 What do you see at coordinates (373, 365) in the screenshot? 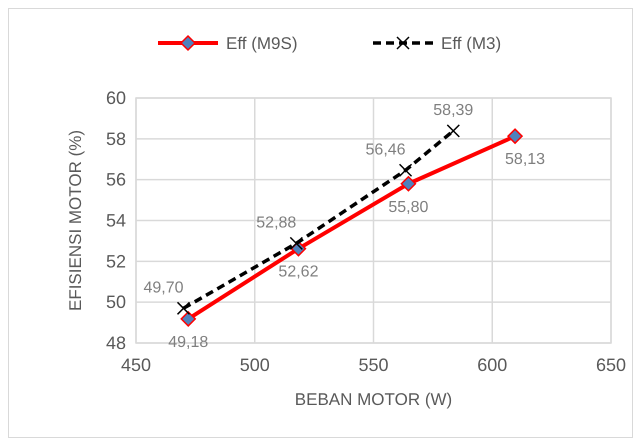
I see `x-tick-label: 550` at bounding box center [373, 365].